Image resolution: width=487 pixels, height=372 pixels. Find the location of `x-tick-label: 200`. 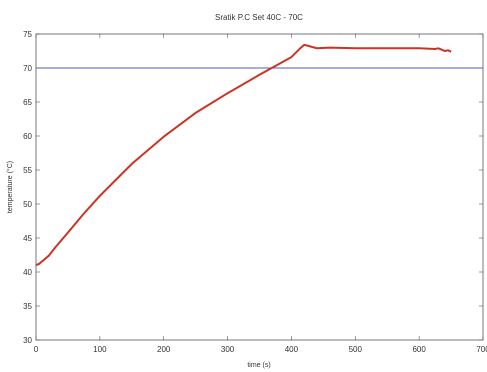

x-tick-label: 200 is located at coordinates (164, 349).